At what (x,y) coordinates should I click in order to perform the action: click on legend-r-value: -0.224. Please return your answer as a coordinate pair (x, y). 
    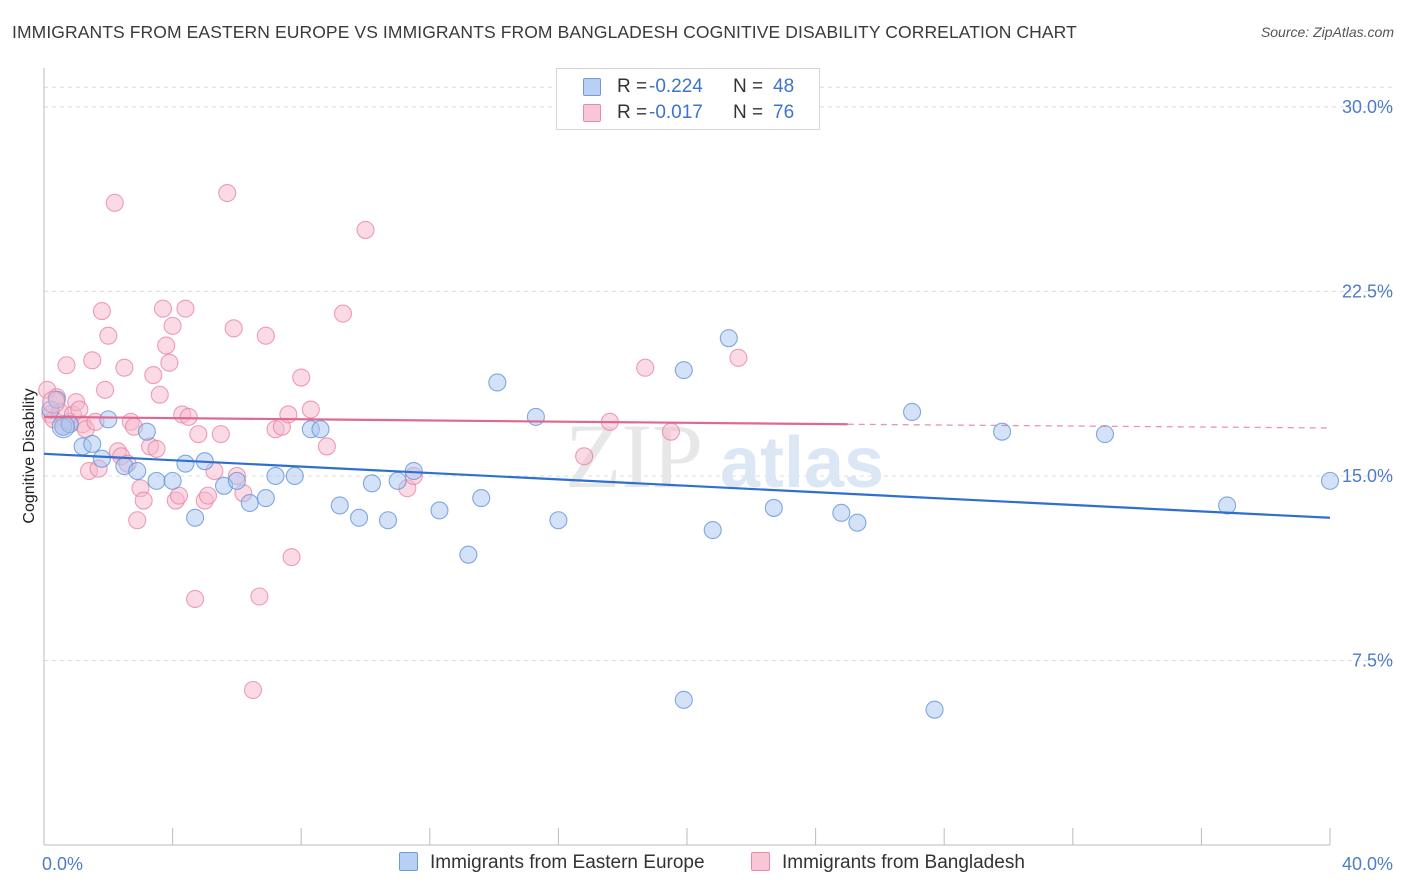
    Looking at the image, I should click on (676, 86).